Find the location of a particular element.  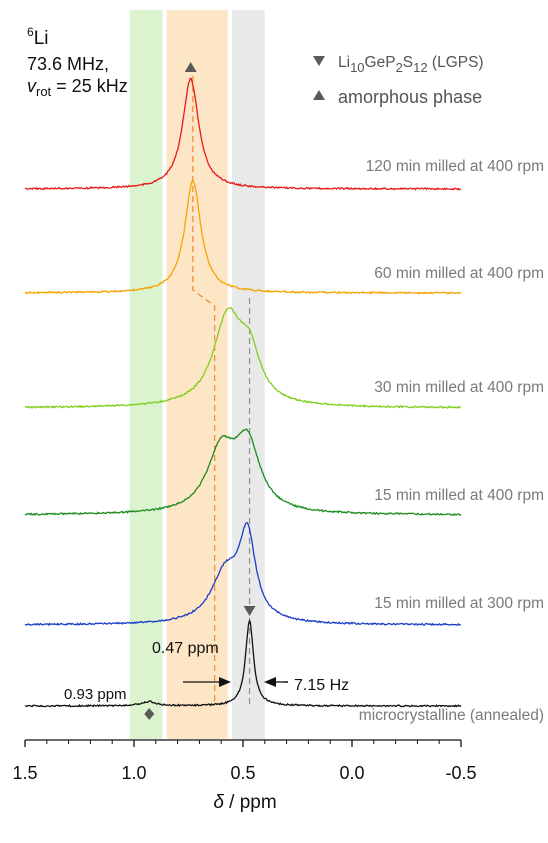

x-axis-label: δ / ppm is located at coordinates (244, 802).